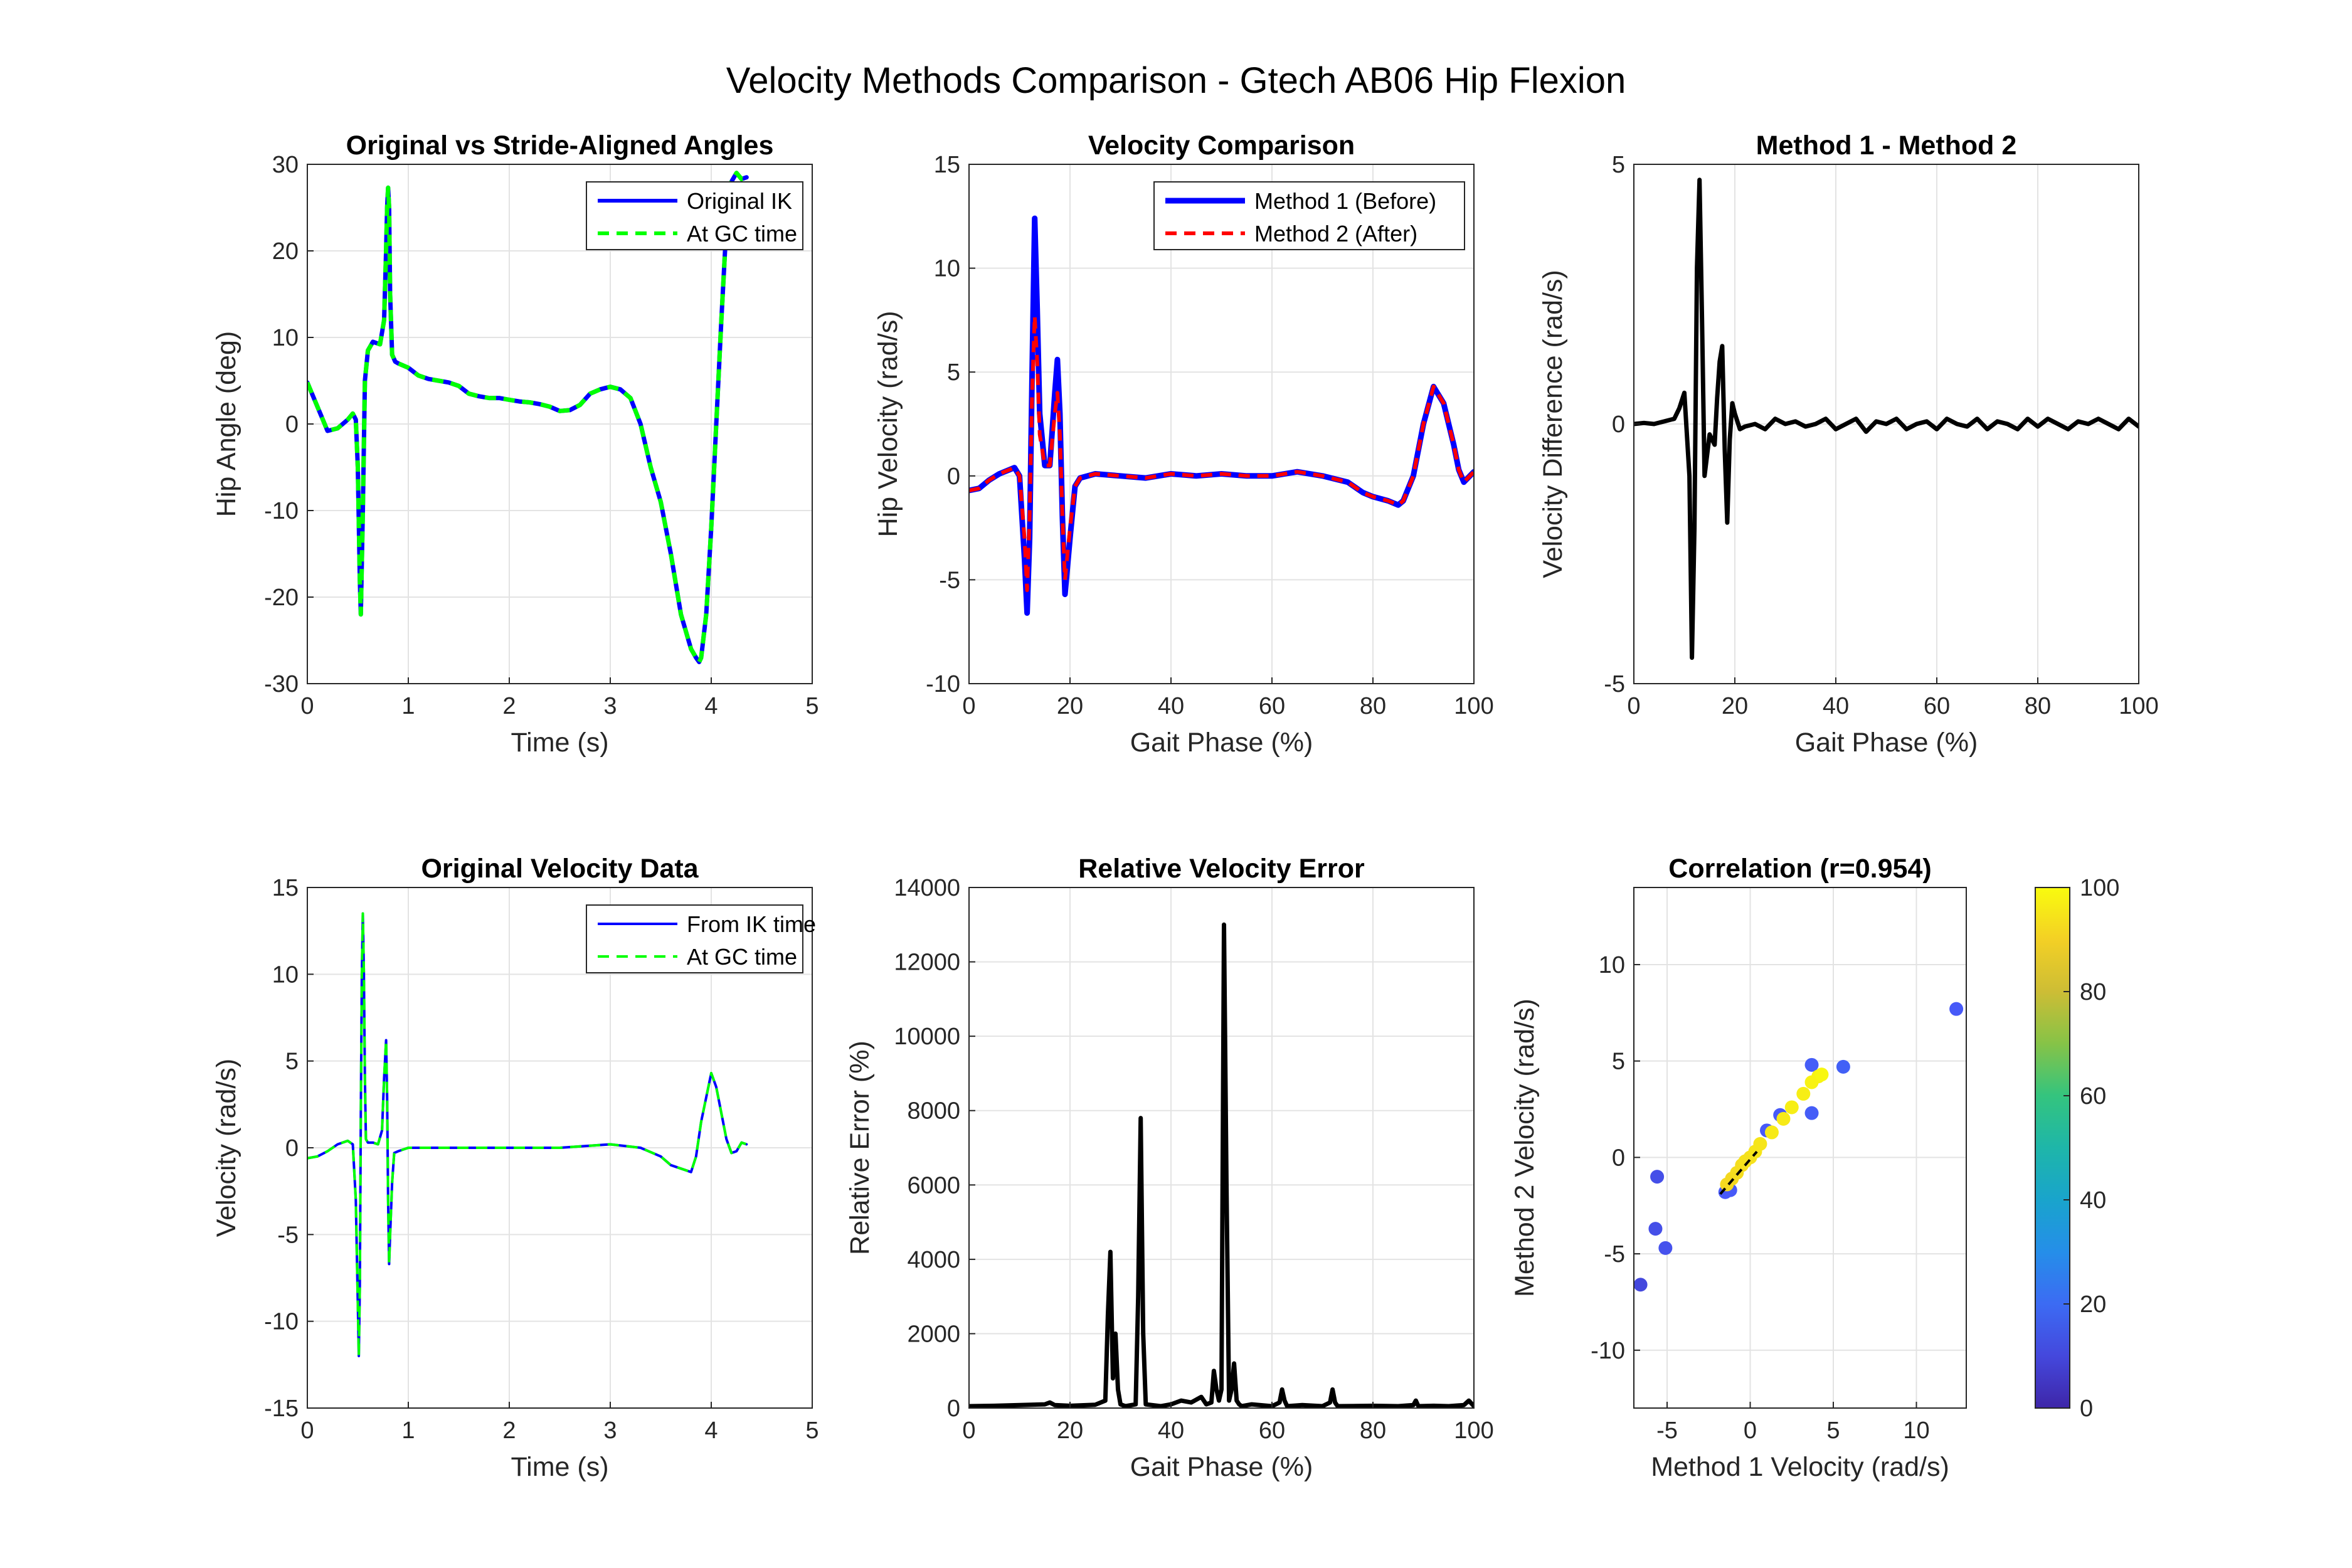 This screenshot has height=1568, width=2352. What do you see at coordinates (2093, 1200) in the screenshot?
I see `colorbar-tick-label: 40` at bounding box center [2093, 1200].